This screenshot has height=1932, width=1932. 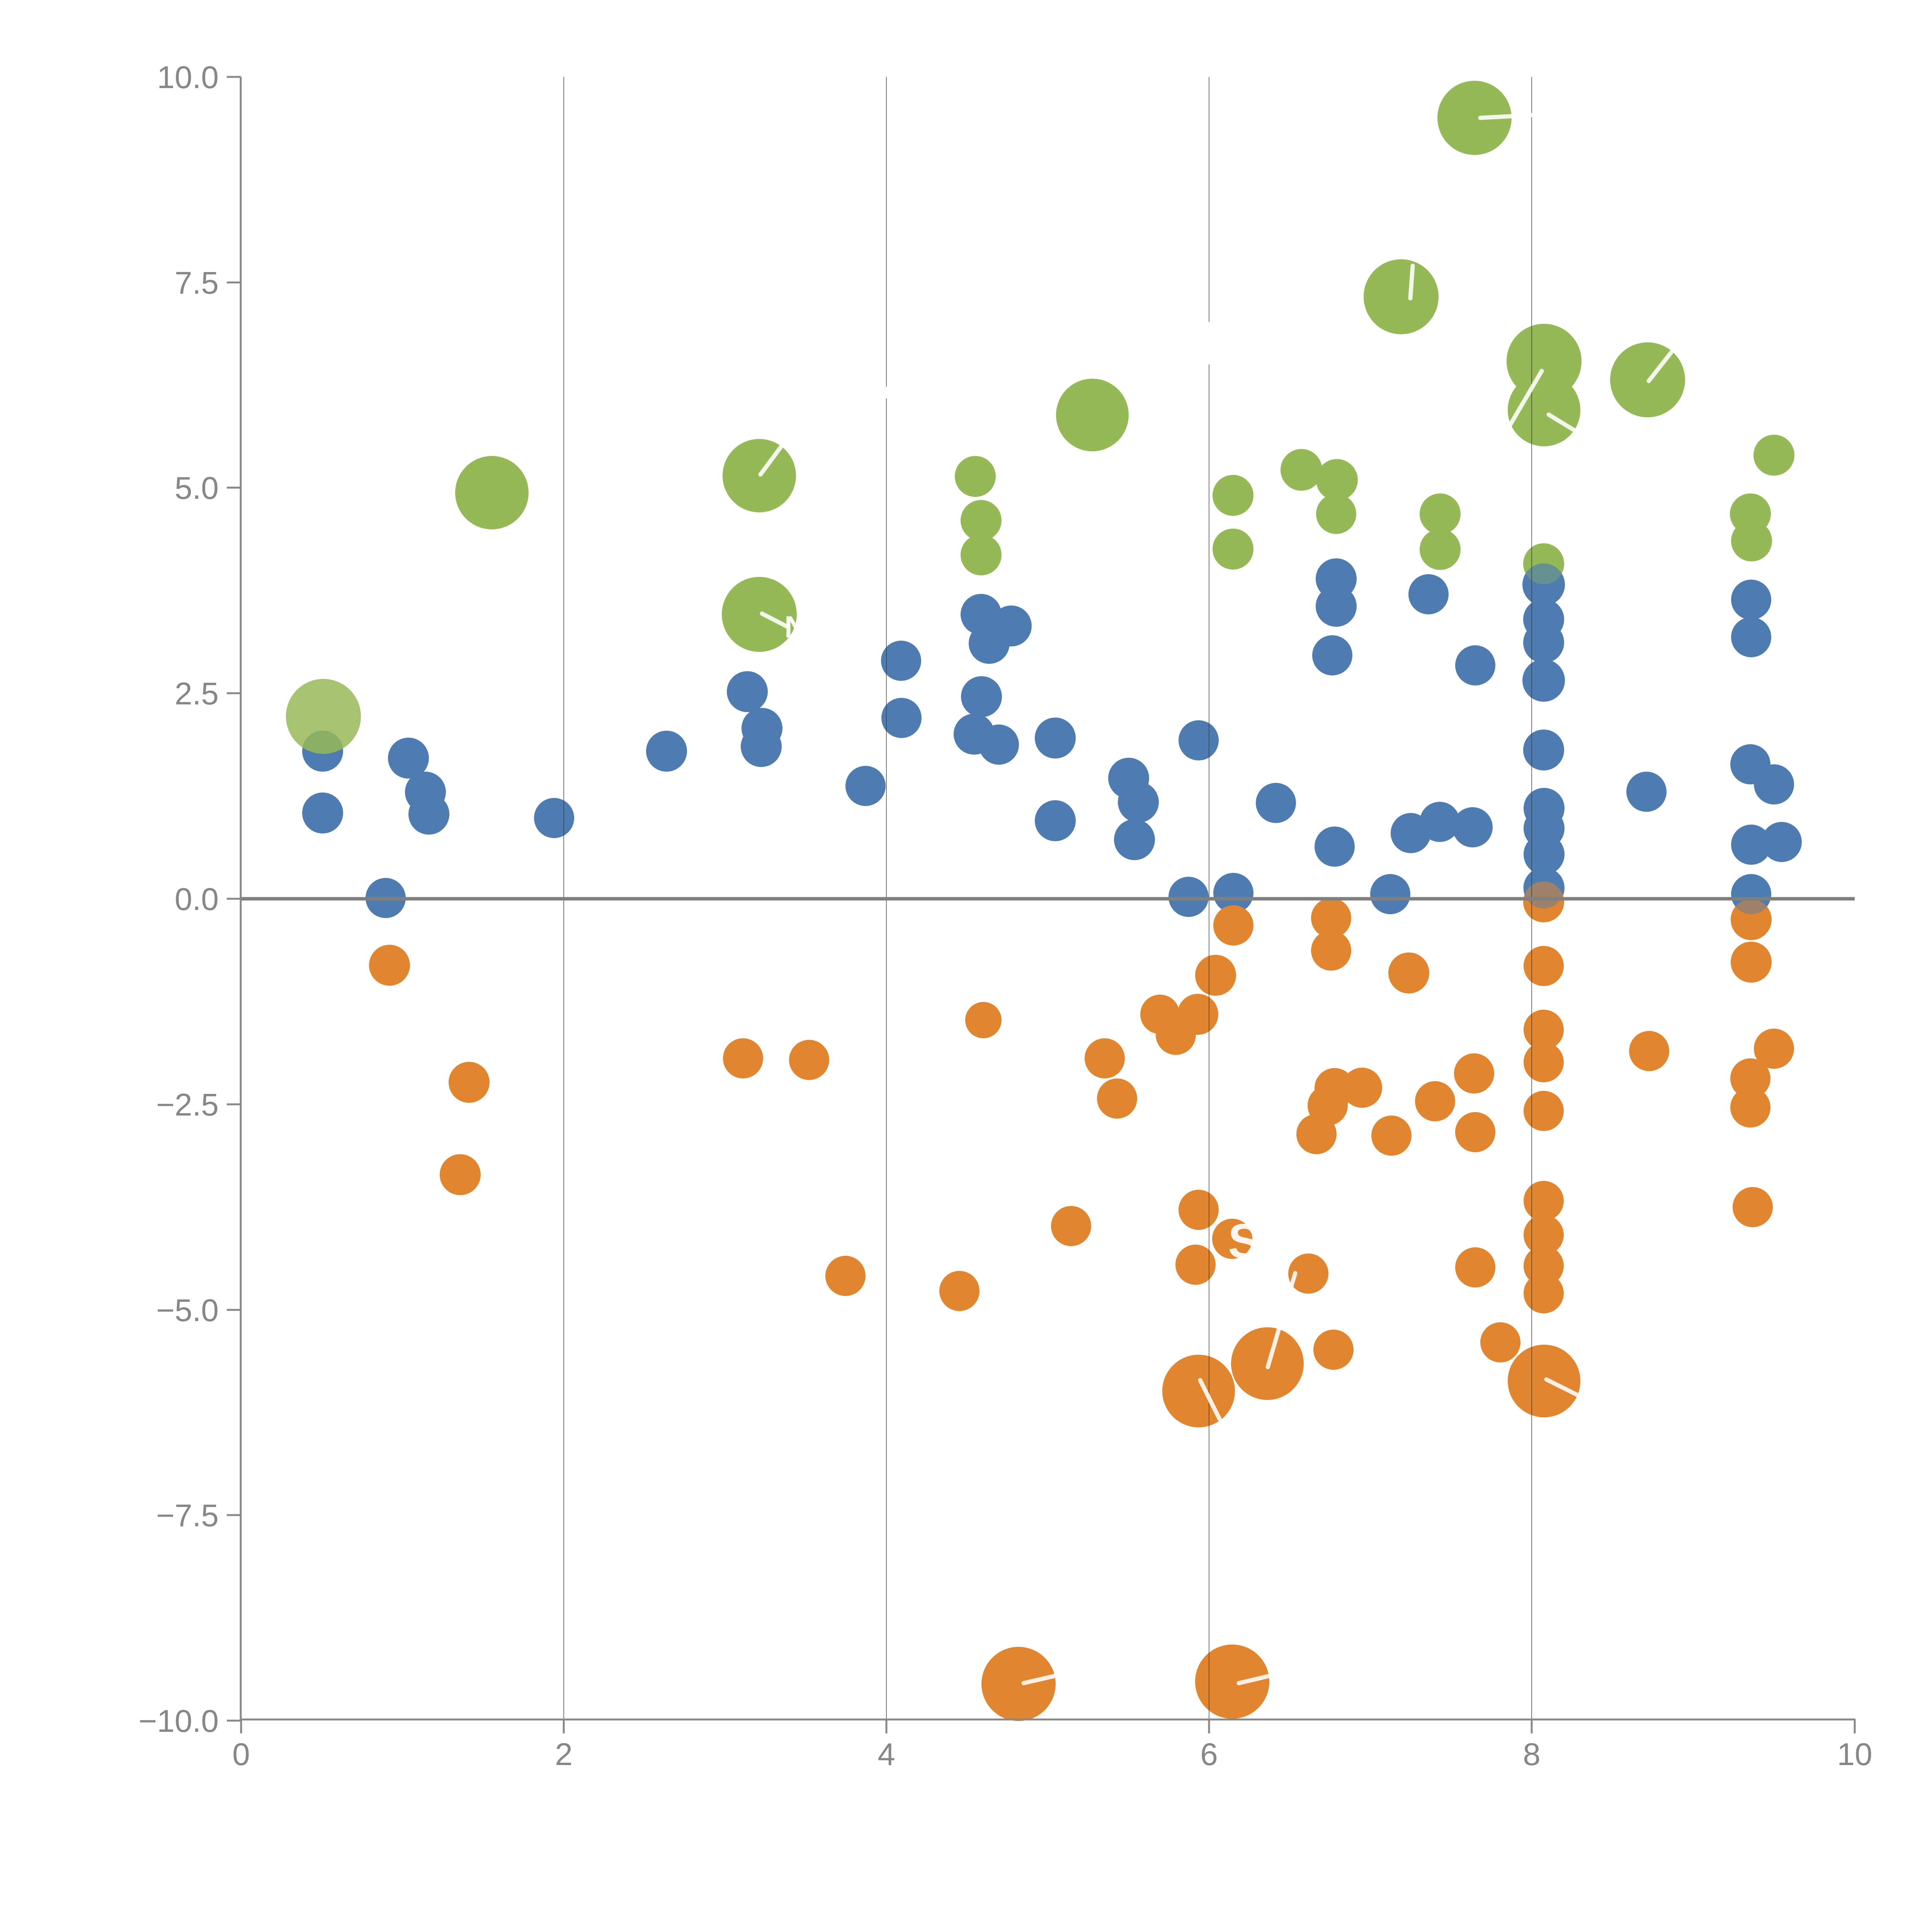 I want to click on svg-text: 10.0, so click(x=188, y=78).